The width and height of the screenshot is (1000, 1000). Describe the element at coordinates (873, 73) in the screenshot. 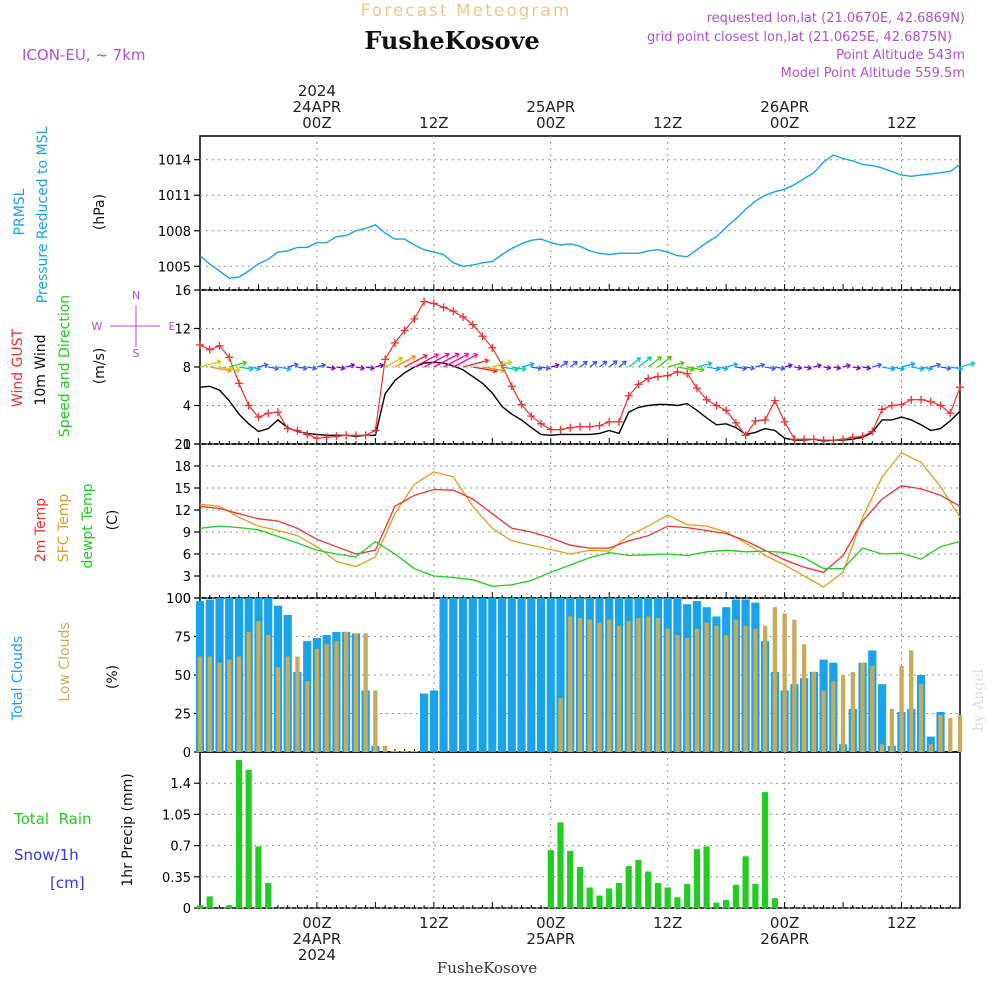

I see `model-altitude: Model Point Altitude 559.5m` at that location.